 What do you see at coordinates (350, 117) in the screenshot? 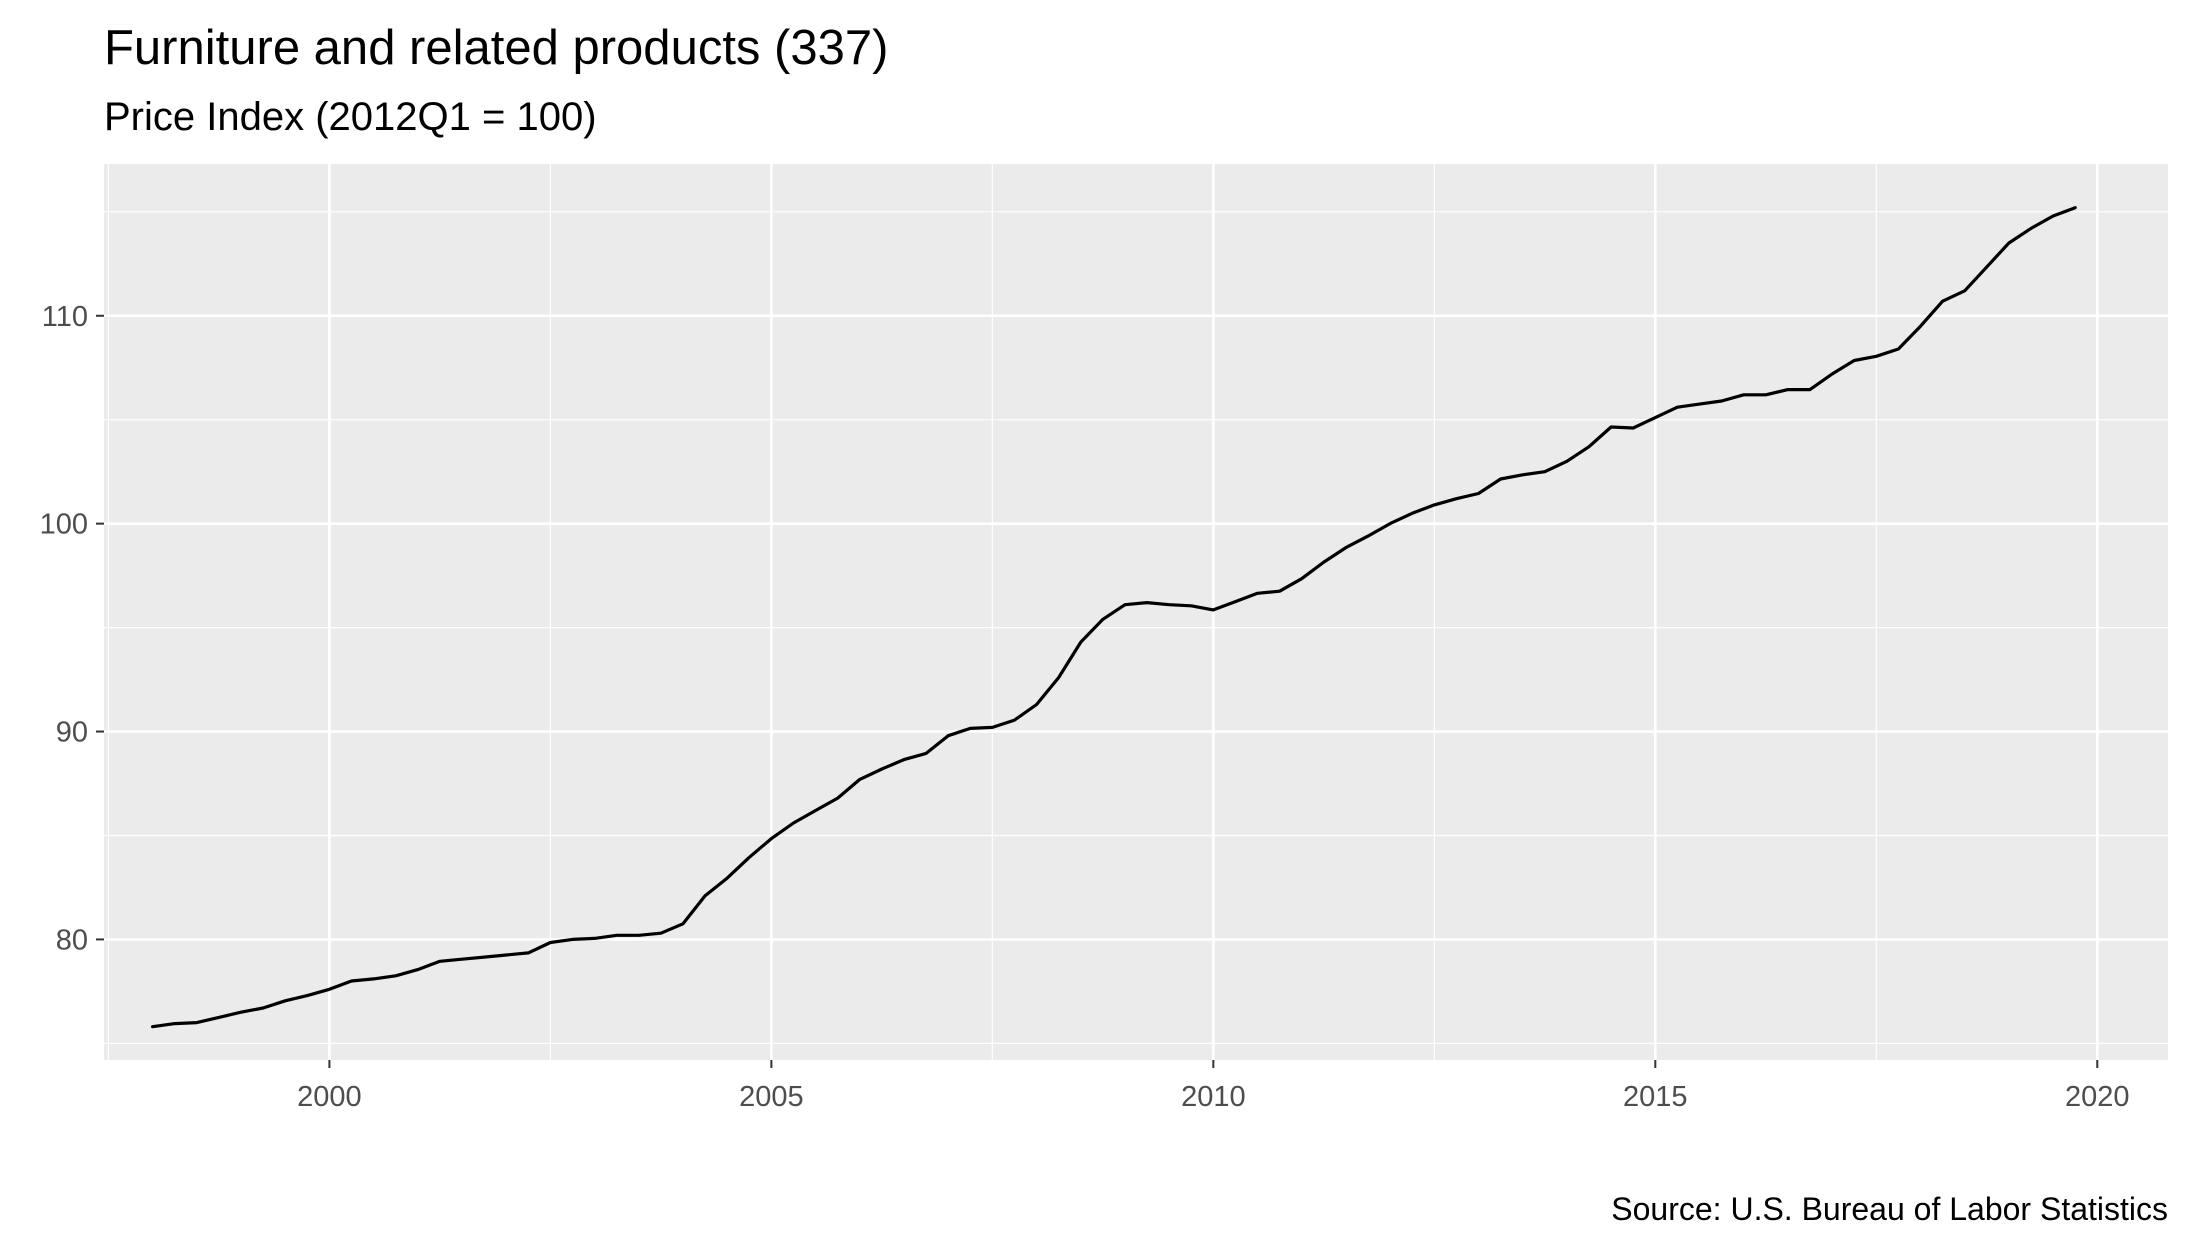
I see `chart-subtitle: Price Index (2012Q1 = 100)` at bounding box center [350, 117].